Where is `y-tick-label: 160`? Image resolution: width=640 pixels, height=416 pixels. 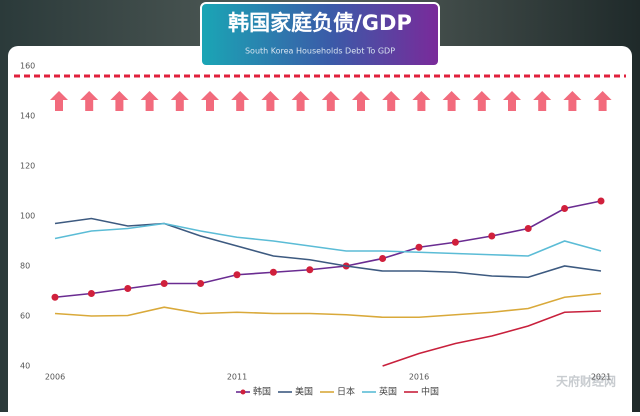
y-tick-label: 160 is located at coordinates (27, 66).